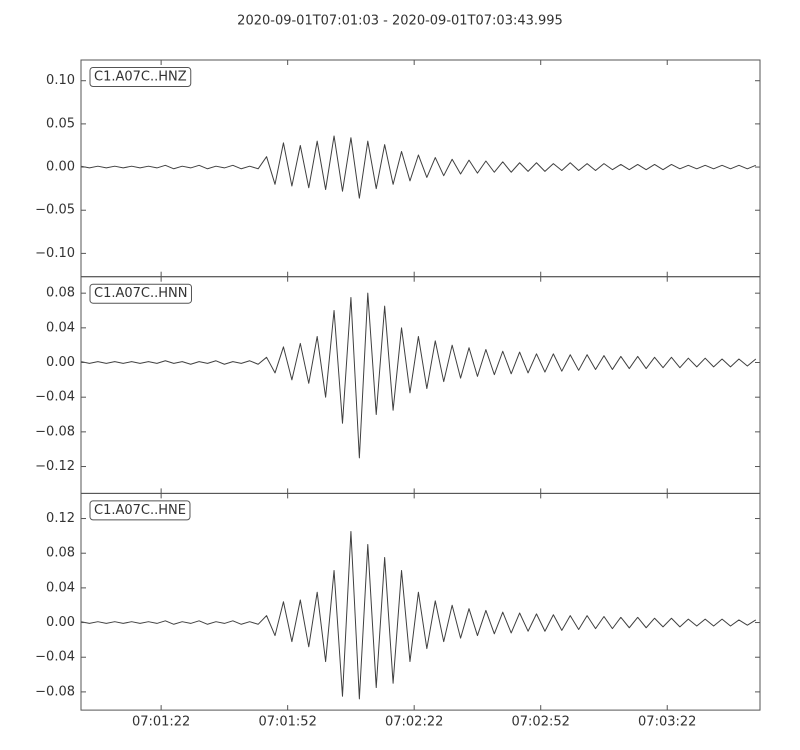 This screenshot has height=750, width=800. What do you see at coordinates (60, 518) in the screenshot?
I see `y-tick-label: 0.12` at bounding box center [60, 518].